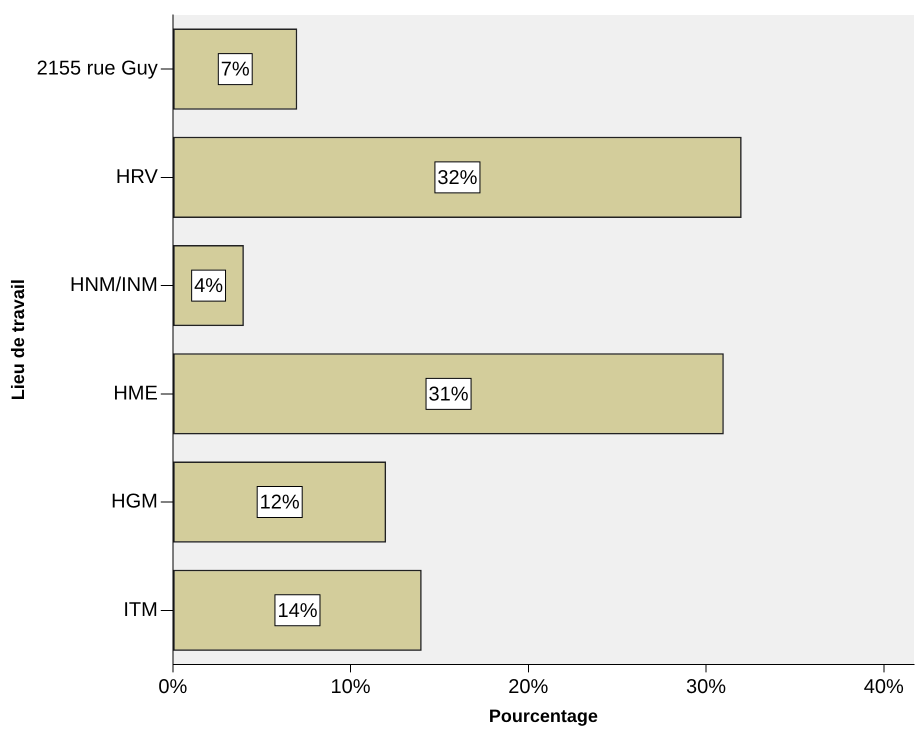  What do you see at coordinates (884, 687) in the screenshot?
I see `x-tick-label: 40%` at bounding box center [884, 687].